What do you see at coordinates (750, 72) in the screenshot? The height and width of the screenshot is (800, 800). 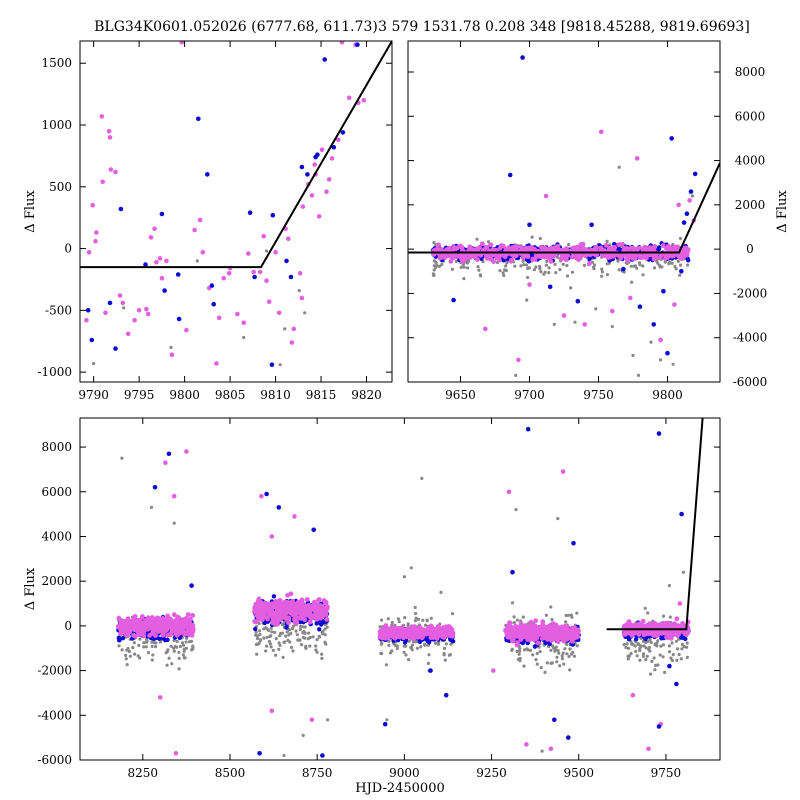 I see `y-tick-label: 8000` at bounding box center [750, 72].